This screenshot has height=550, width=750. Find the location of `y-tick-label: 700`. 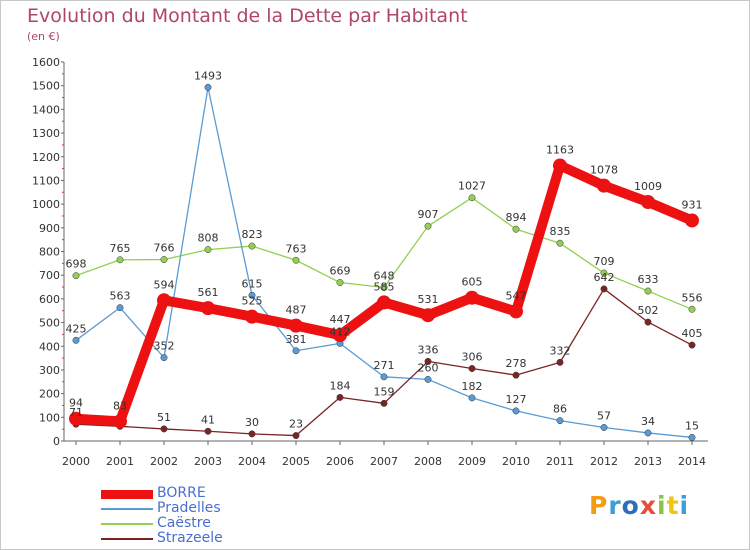

y-tick-label: 700 is located at coordinates (49, 275).